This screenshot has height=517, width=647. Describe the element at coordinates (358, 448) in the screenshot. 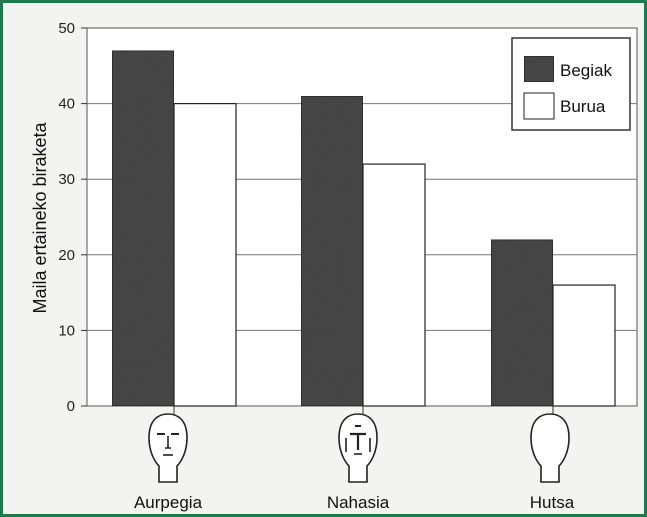

I see `scrambled-face-icon` at that location.